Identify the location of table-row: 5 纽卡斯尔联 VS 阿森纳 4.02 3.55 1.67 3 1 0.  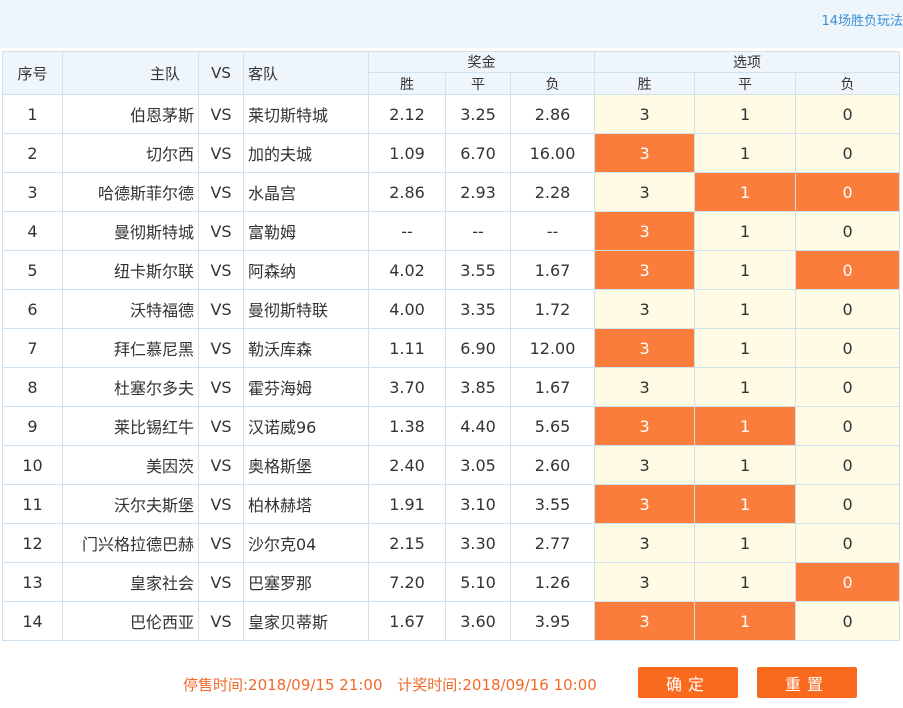
(451, 270).